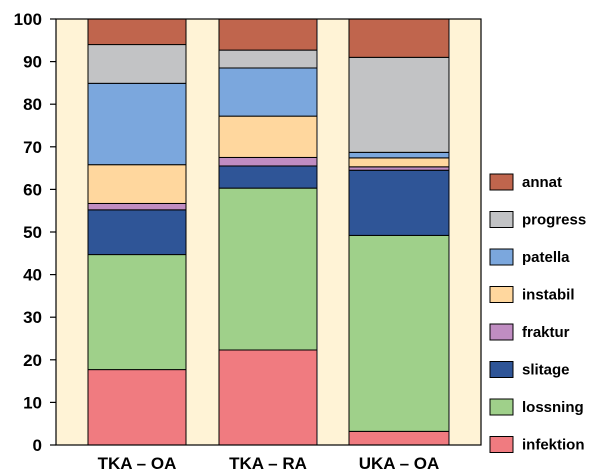 The width and height of the screenshot is (598, 474). What do you see at coordinates (501, 407) in the screenshot?
I see `legend-swatch-lossning` at bounding box center [501, 407].